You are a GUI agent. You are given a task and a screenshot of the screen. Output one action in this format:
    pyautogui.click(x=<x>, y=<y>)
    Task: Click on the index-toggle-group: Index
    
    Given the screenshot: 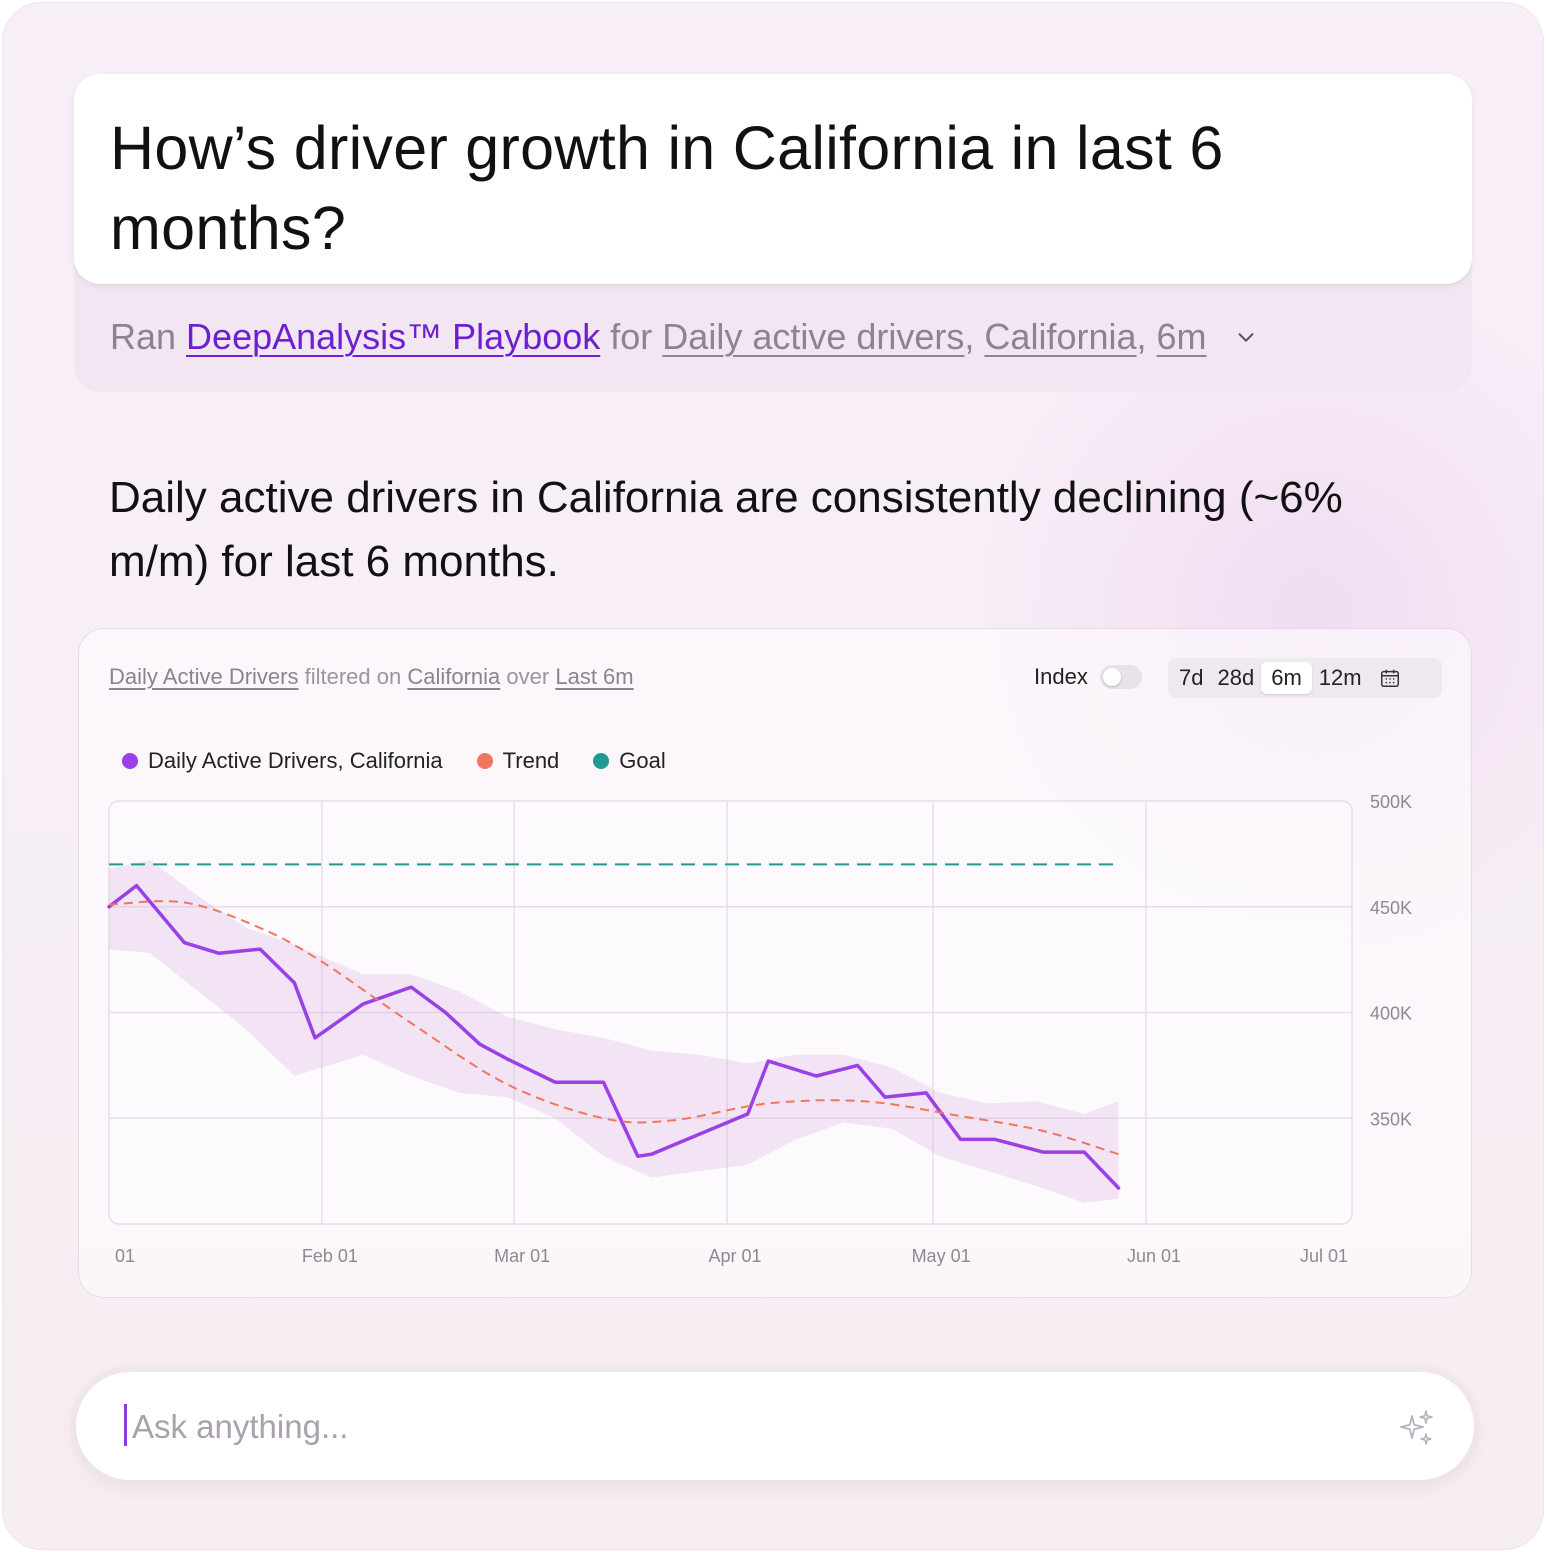 What is the action you would take?
    pyautogui.click(x=1088, y=677)
    